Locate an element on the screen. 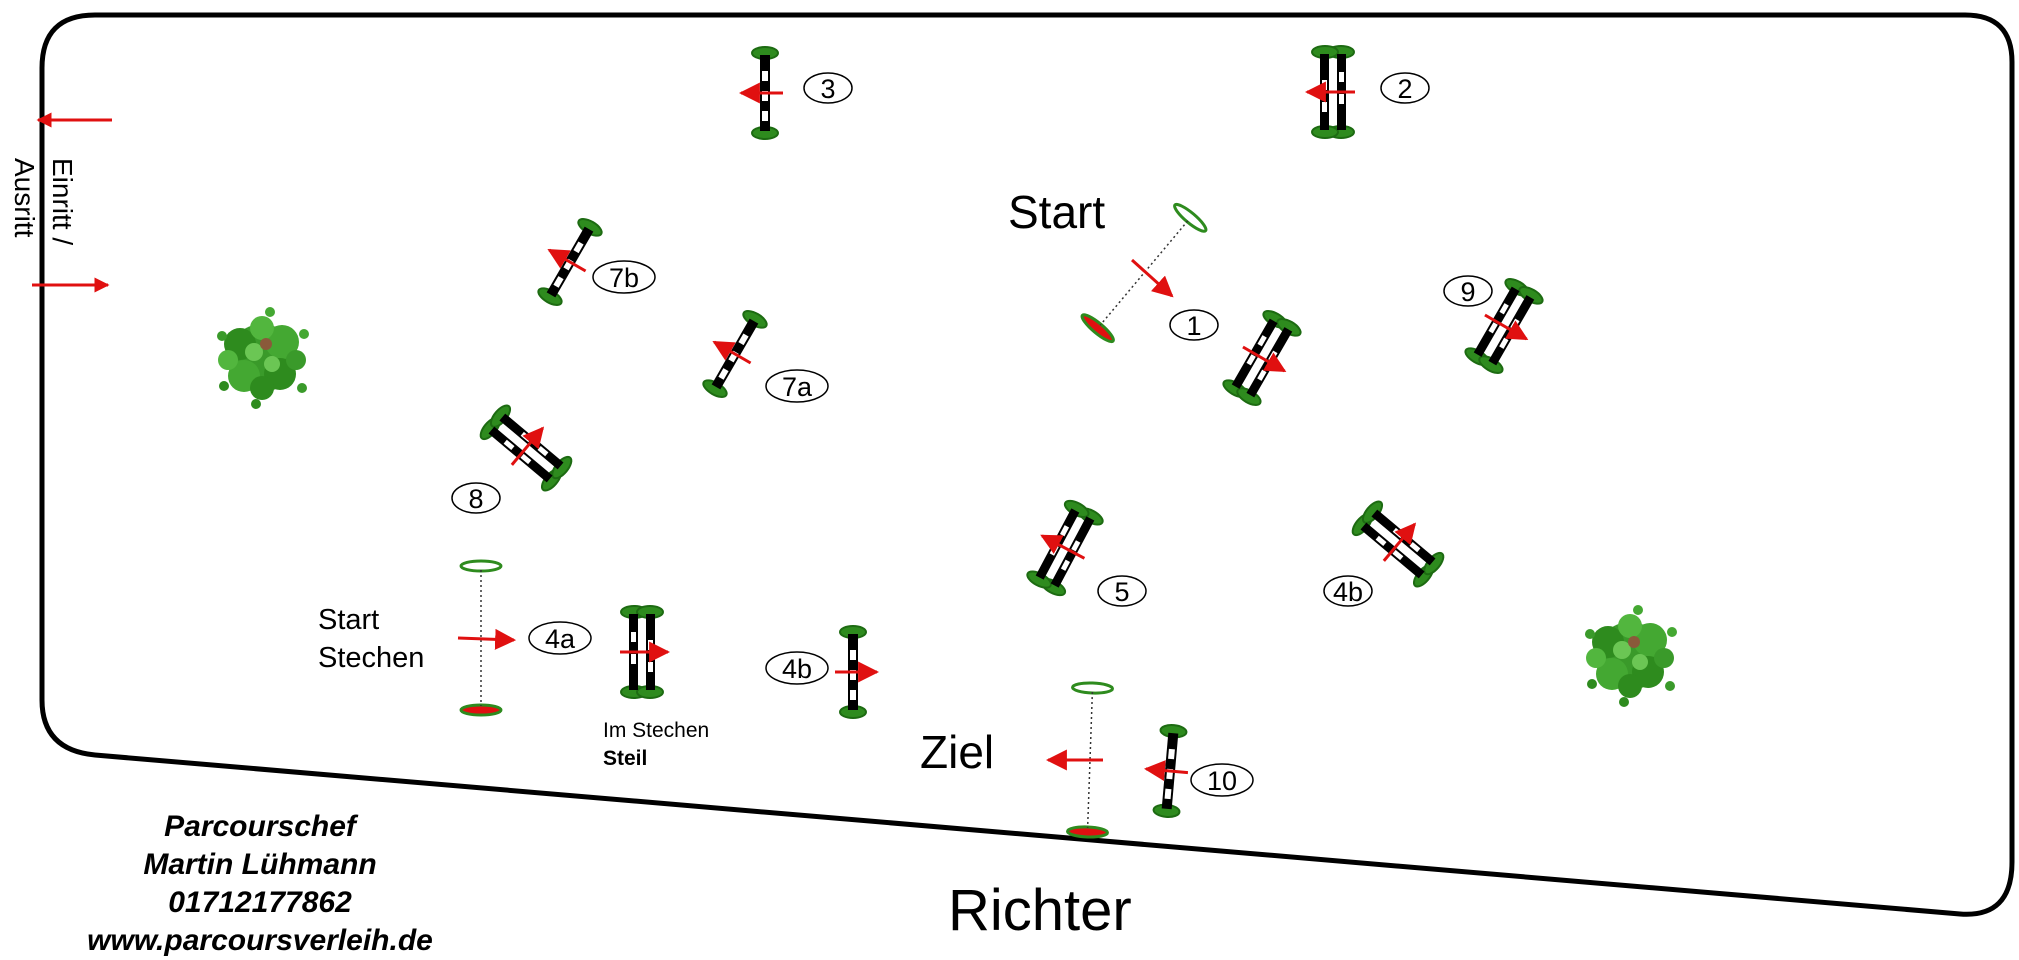  obstacle-9: 9 is located at coordinates (1496, 327).